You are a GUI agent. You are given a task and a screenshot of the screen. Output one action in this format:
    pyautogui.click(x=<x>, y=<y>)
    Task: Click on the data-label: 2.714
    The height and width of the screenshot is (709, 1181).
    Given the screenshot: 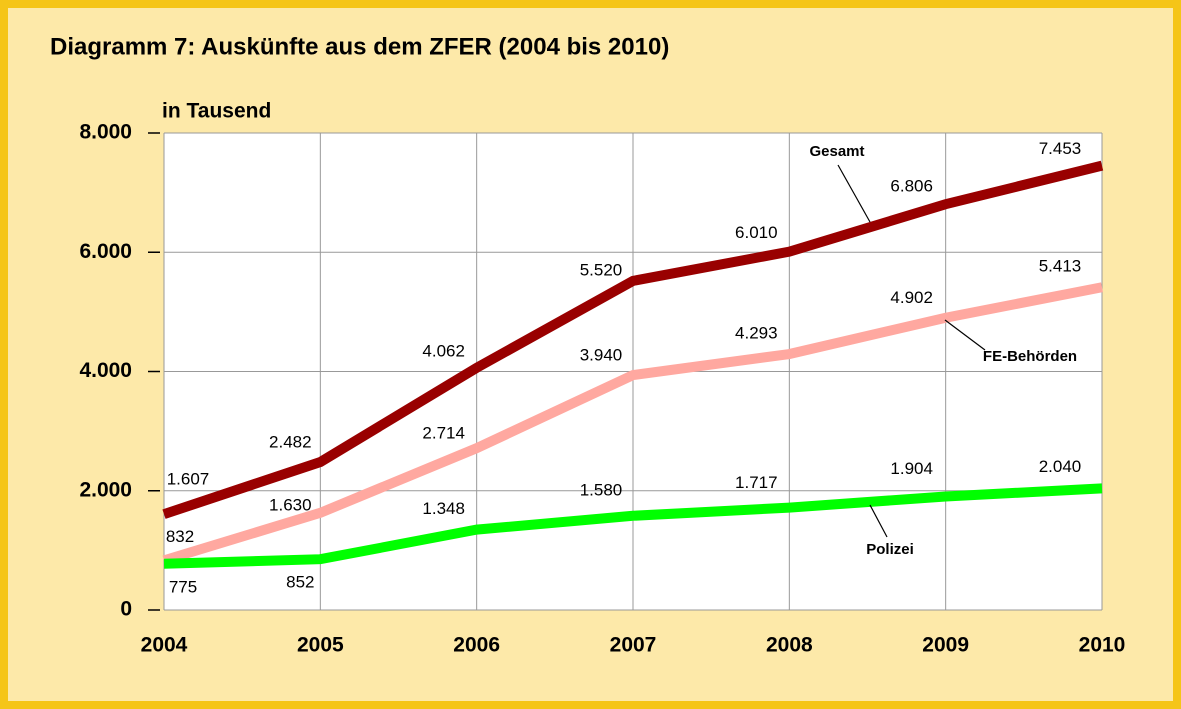 What is the action you would take?
    pyautogui.click(x=443, y=433)
    